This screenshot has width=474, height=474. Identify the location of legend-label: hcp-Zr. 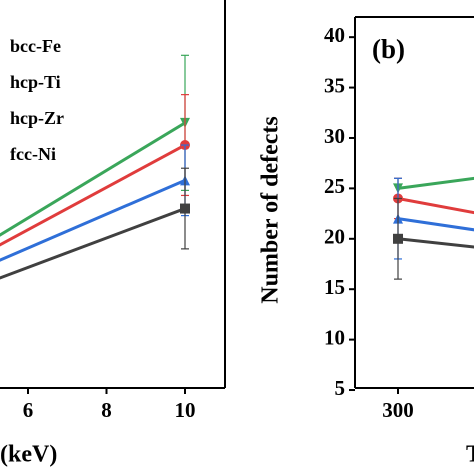
(37, 118).